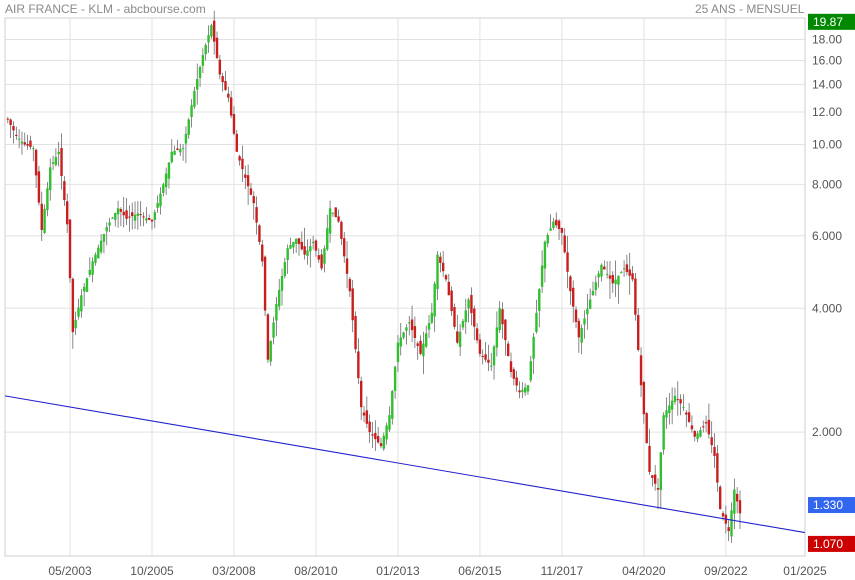  What do you see at coordinates (827, 145) in the screenshot?
I see `y-tick-label: 10.00` at bounding box center [827, 145].